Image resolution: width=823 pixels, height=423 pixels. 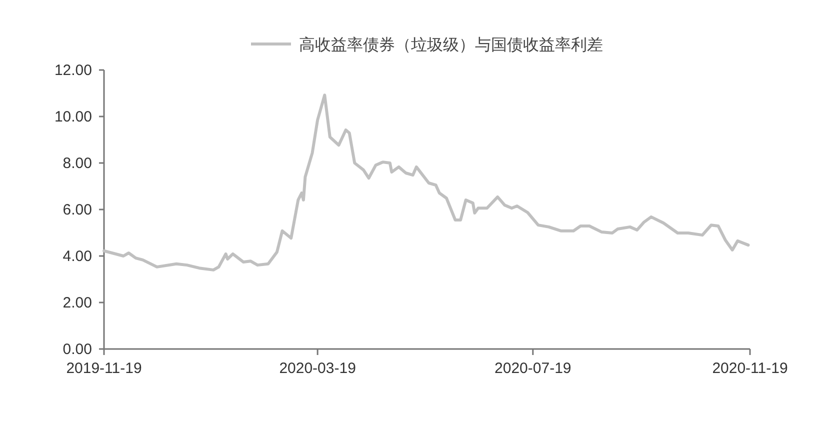 I want to click on y-tick-label: 0.00, so click(x=77, y=349).